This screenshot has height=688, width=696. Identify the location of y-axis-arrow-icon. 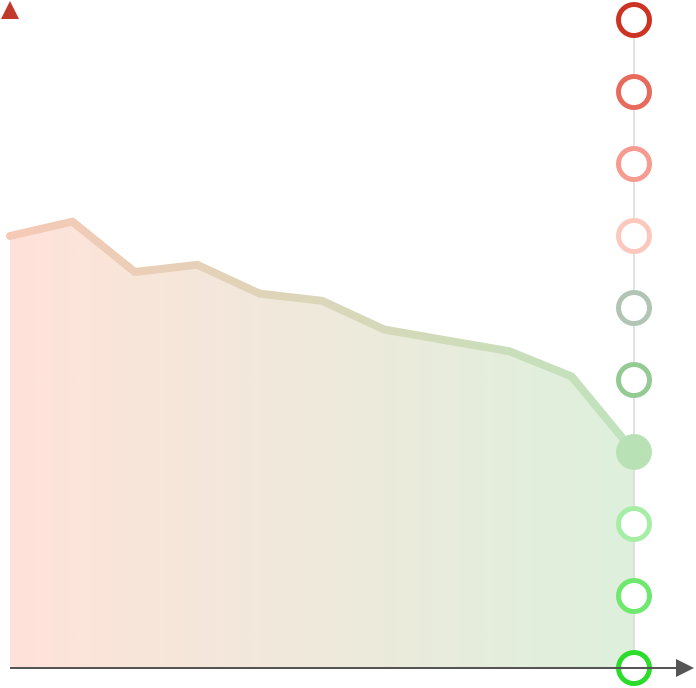
(10, 10).